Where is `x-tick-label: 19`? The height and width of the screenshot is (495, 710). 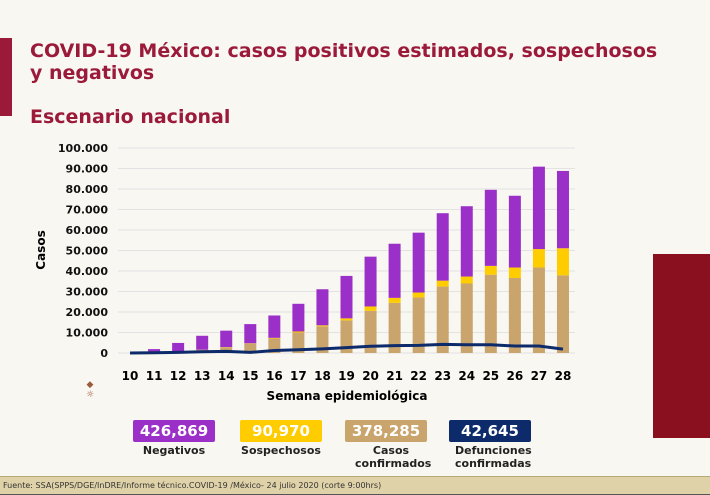
x-tick-label: 19 is located at coordinates (346, 376).